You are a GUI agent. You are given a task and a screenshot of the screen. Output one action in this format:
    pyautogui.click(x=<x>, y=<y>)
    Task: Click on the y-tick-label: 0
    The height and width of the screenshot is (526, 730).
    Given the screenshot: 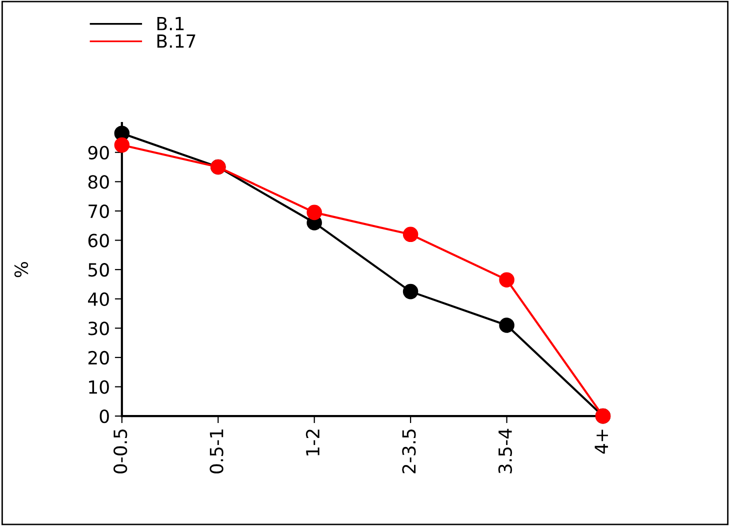 What is the action you would take?
    pyautogui.click(x=104, y=417)
    